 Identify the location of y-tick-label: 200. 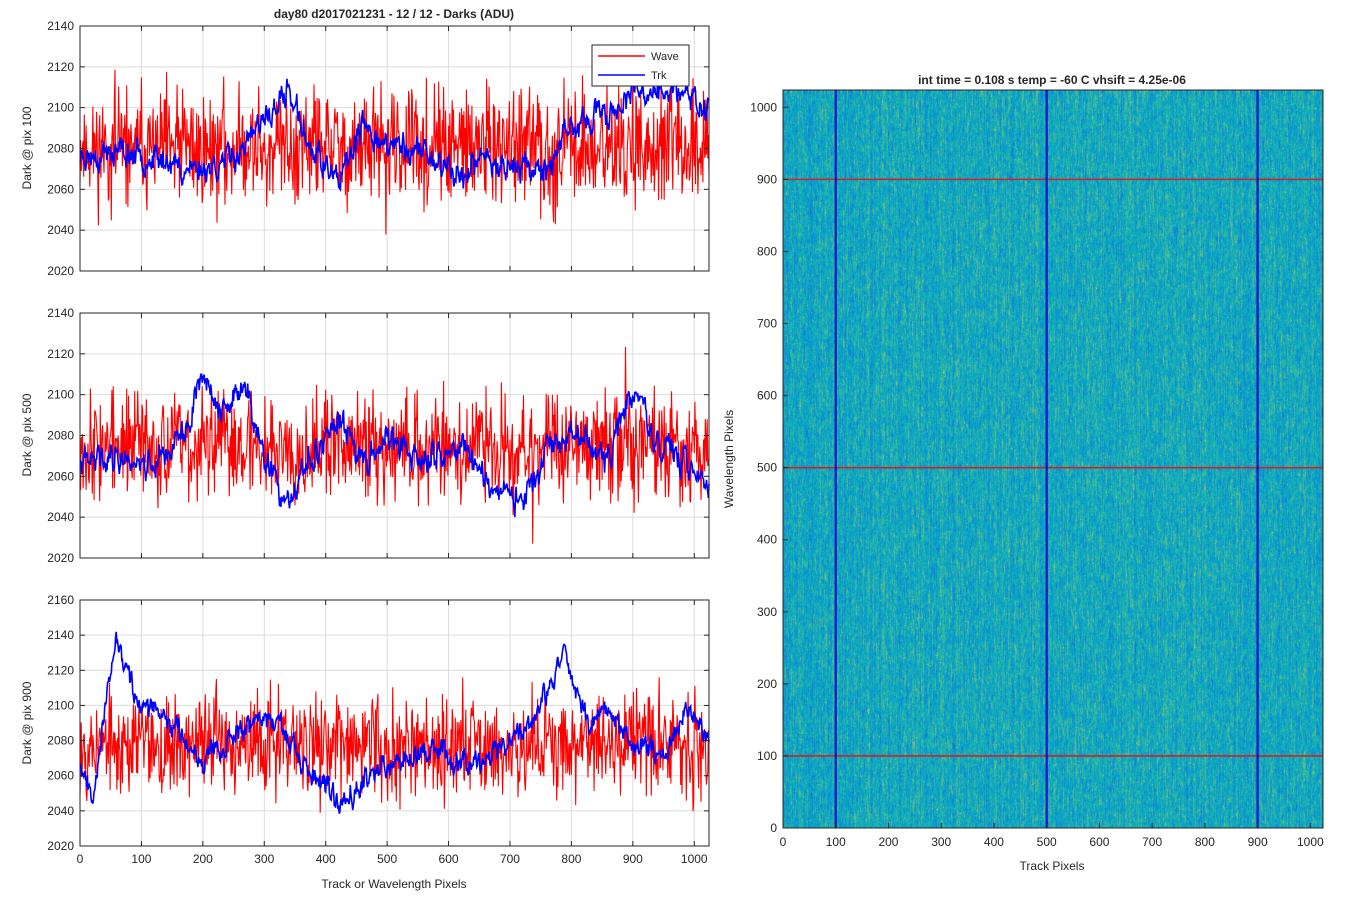
(767, 684).